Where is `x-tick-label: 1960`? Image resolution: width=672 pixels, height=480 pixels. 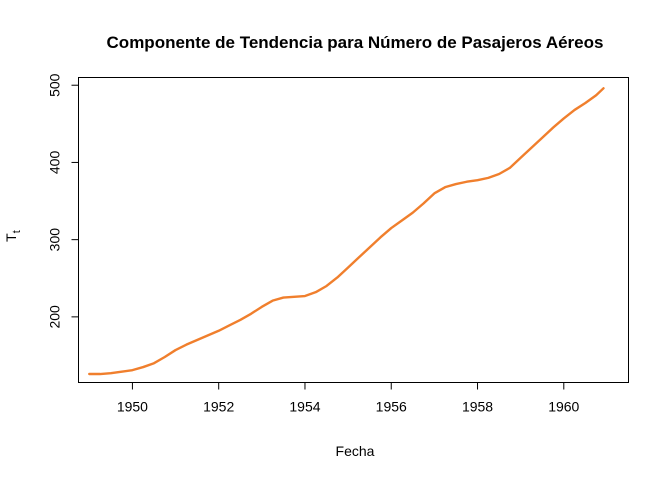
x-tick-label: 1960 is located at coordinates (563, 407).